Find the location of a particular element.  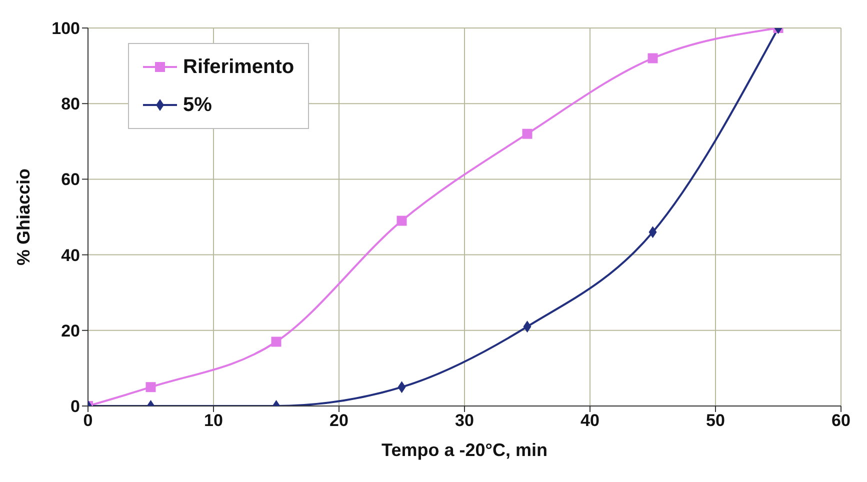

y-tick-label: 20 is located at coordinates (70, 330).